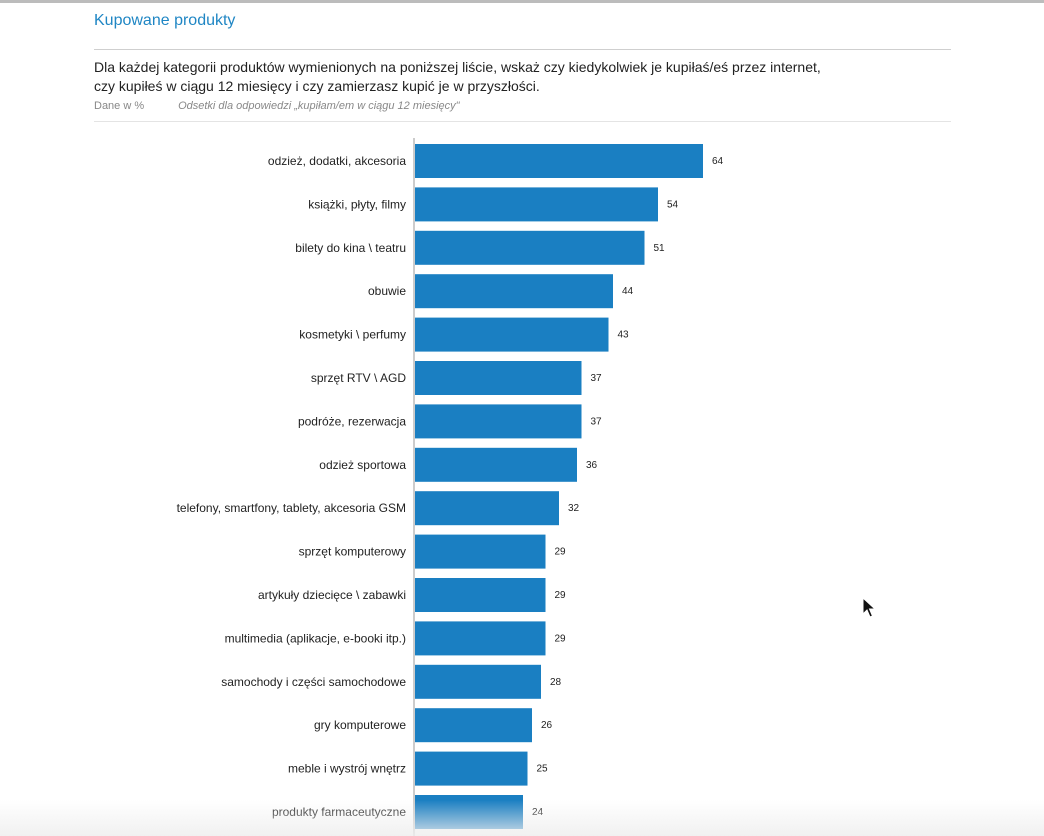 This screenshot has height=836, width=1044. I want to click on data-label: 32, so click(574, 508).